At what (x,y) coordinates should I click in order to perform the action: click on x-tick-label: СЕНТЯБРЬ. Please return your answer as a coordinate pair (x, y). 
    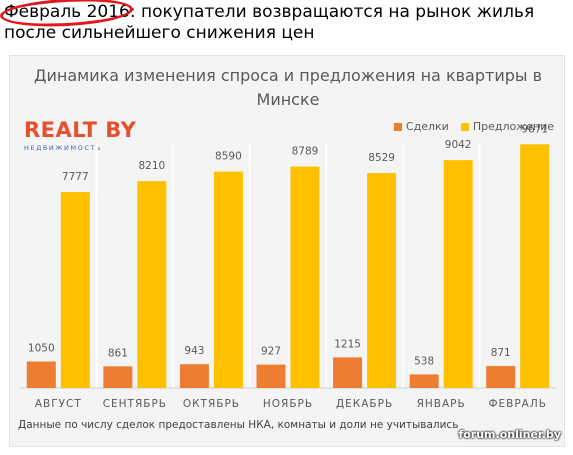
    Looking at the image, I should click on (135, 404).